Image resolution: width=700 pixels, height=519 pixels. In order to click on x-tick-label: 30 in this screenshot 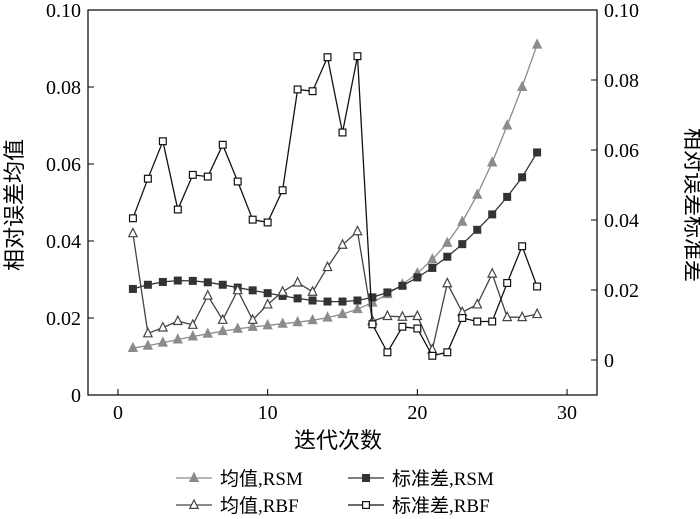, I will do `click(567, 413)`.